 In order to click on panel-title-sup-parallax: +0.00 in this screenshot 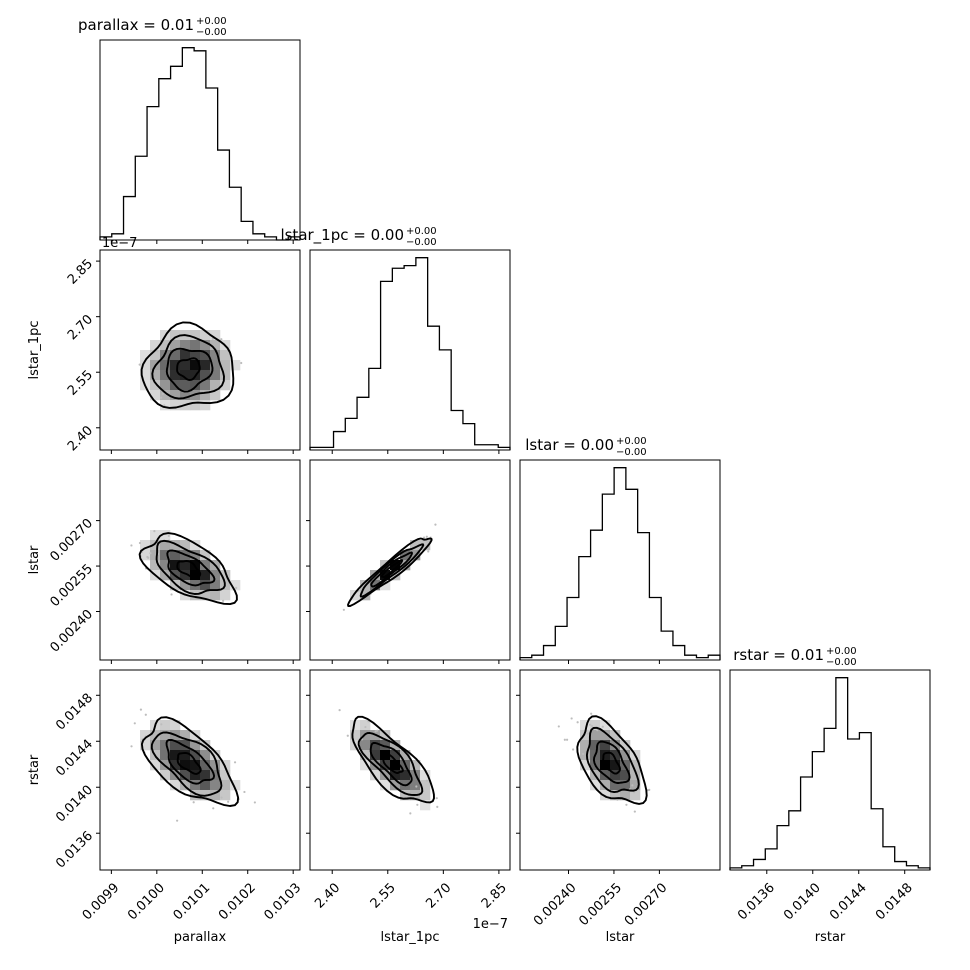, I will do `click(211, 21)`.